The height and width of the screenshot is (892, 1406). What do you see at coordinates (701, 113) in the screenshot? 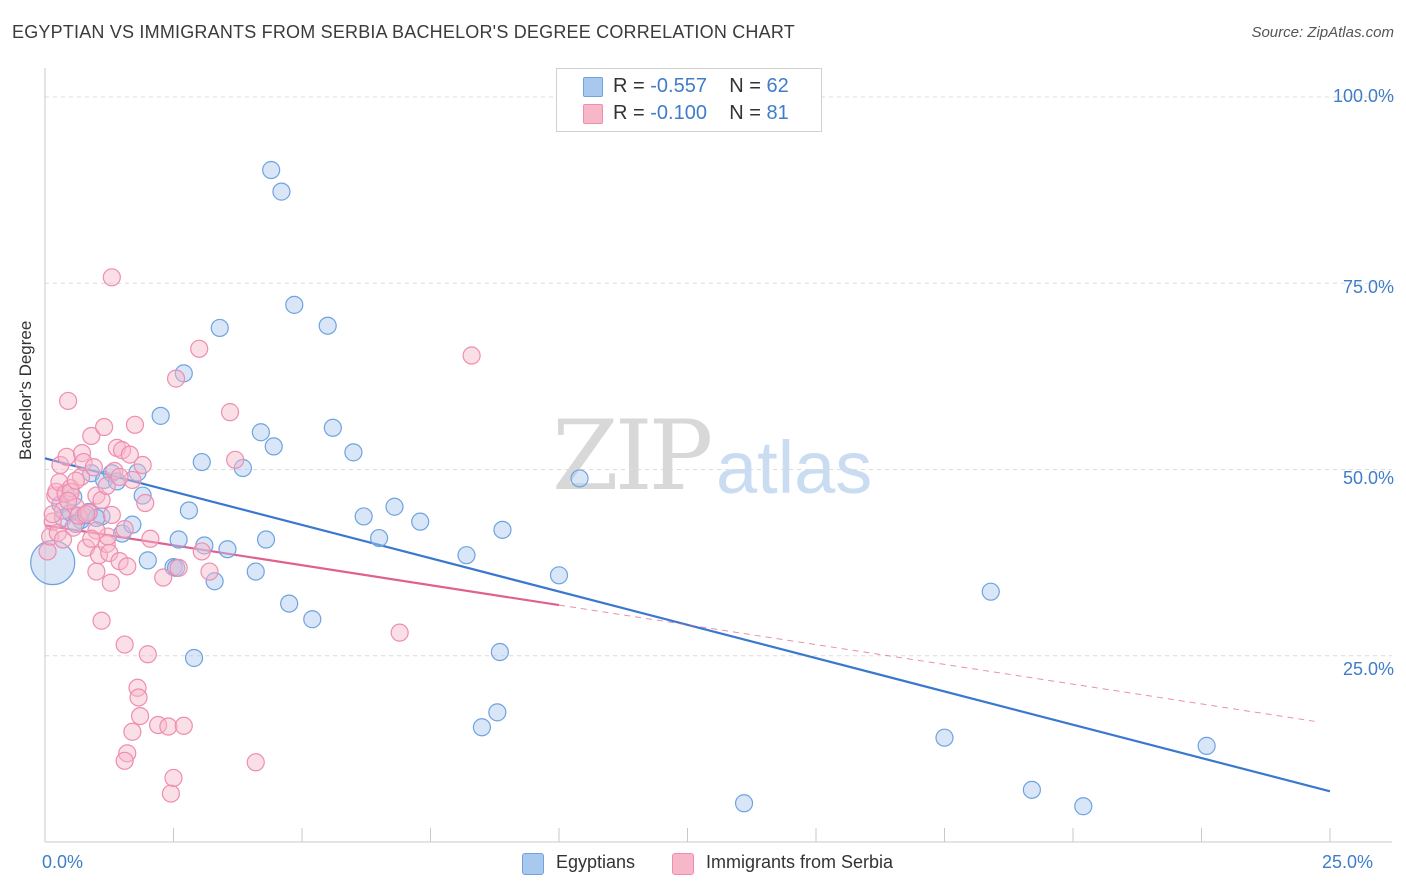
I see `legend-text: R = -0.100 N = 81` at bounding box center [701, 113].